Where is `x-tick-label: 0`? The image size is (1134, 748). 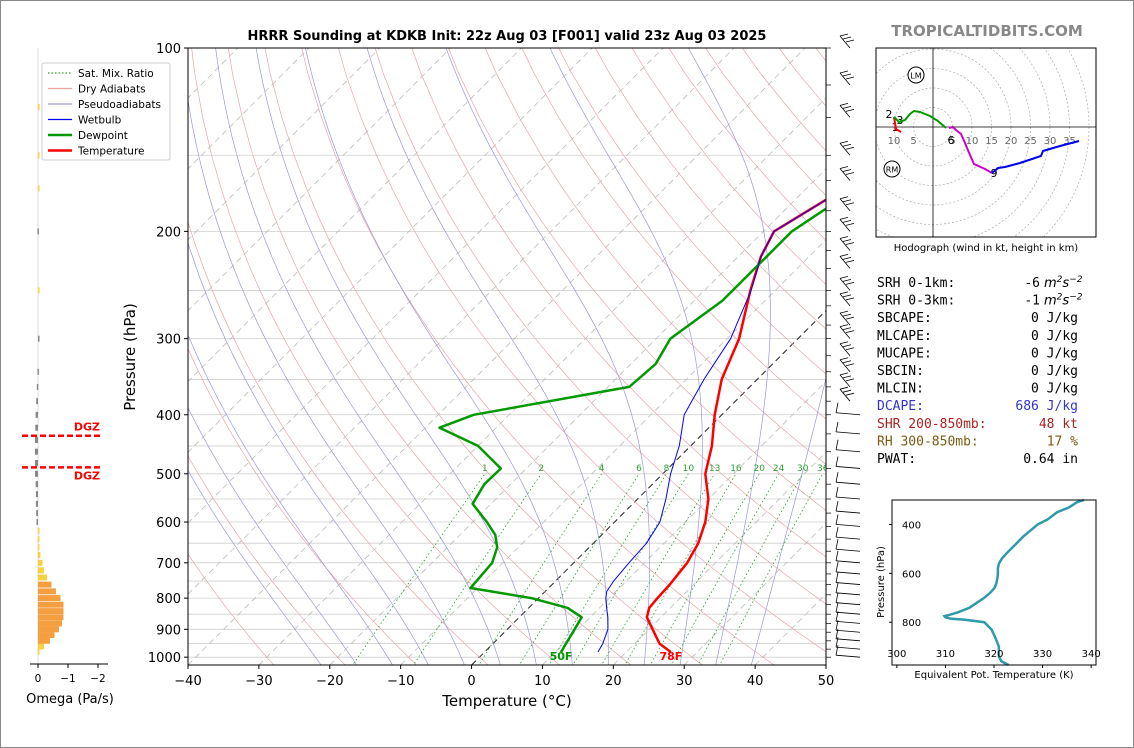 x-tick-label: 0 is located at coordinates (471, 681).